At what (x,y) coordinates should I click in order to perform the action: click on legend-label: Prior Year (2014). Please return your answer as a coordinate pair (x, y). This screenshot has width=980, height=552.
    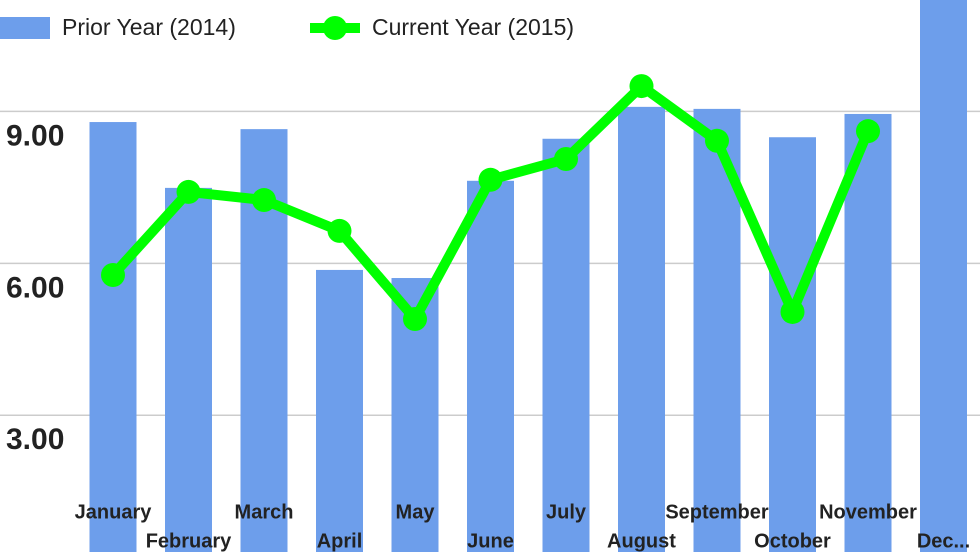
    Looking at the image, I should click on (149, 27).